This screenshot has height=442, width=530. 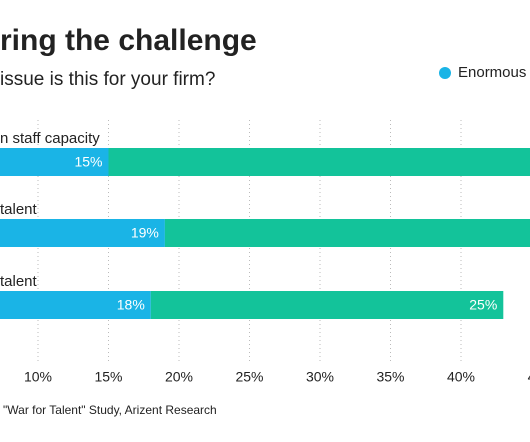 I want to click on value-label: 18%, so click(x=131, y=305).